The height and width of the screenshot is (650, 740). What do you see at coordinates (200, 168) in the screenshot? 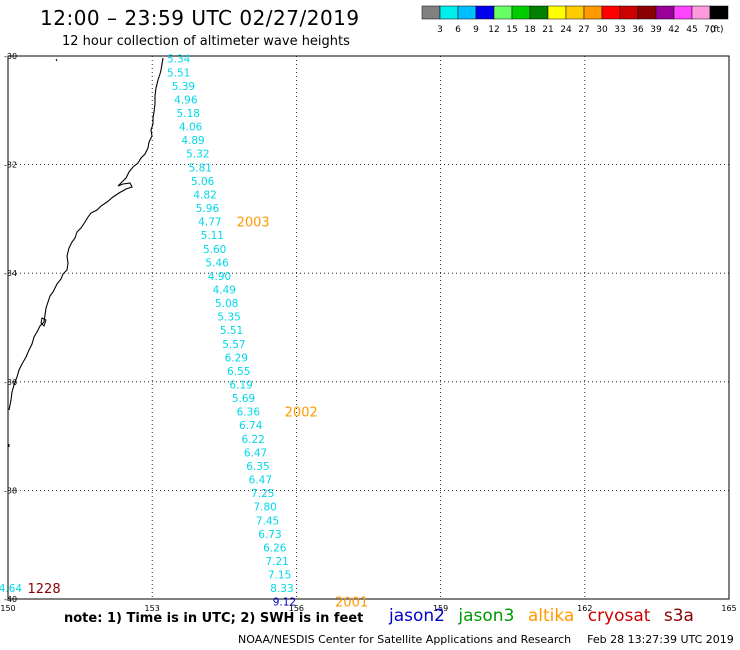
I see `swh-label: 5.81` at bounding box center [200, 168].